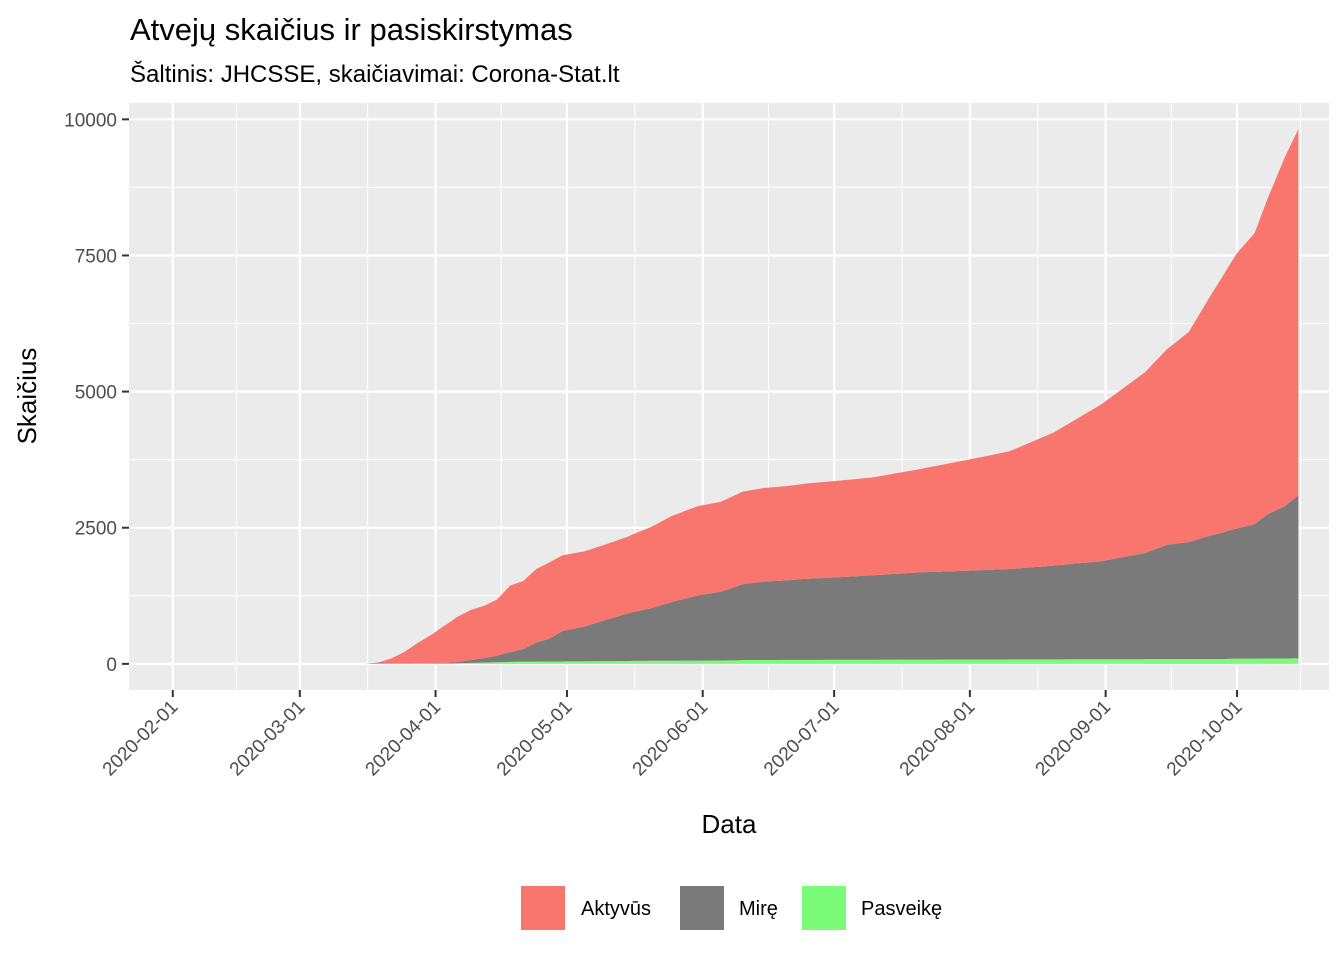 Image resolution: width=1344 pixels, height=960 pixels. I want to click on x-tick-label: 2020-02-01, so click(141, 739).